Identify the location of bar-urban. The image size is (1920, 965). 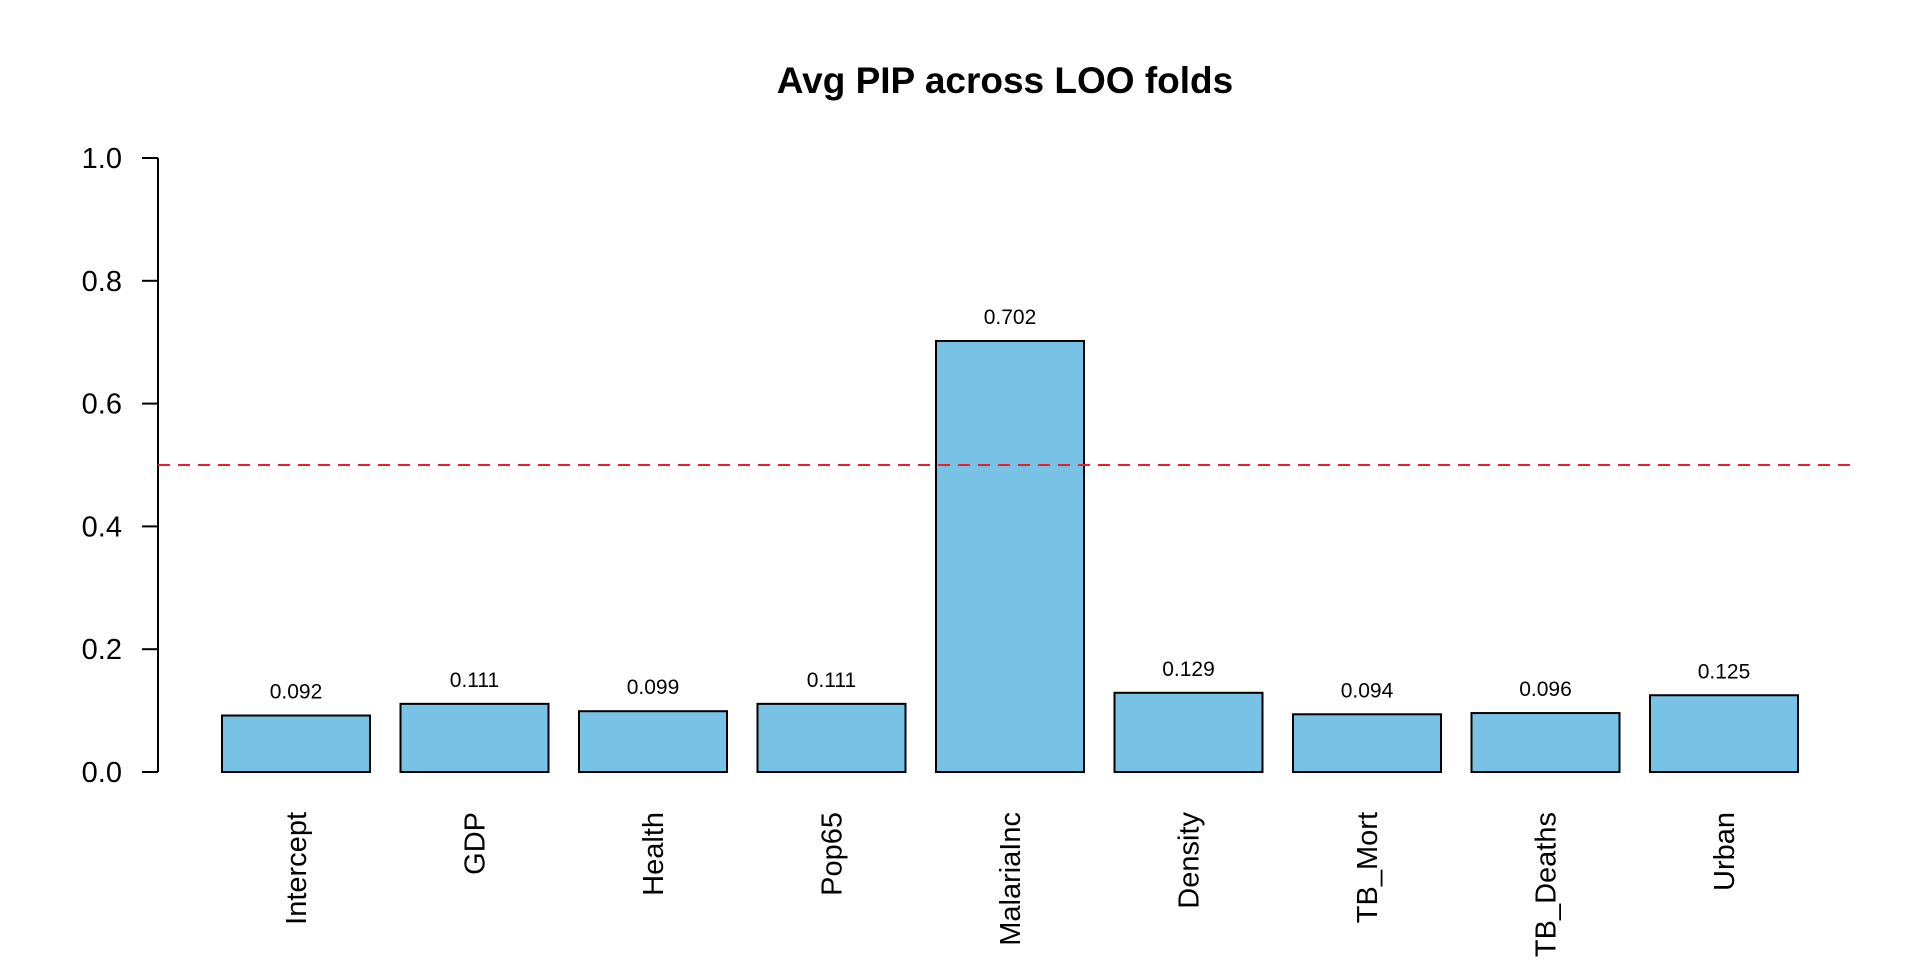
(1724, 733).